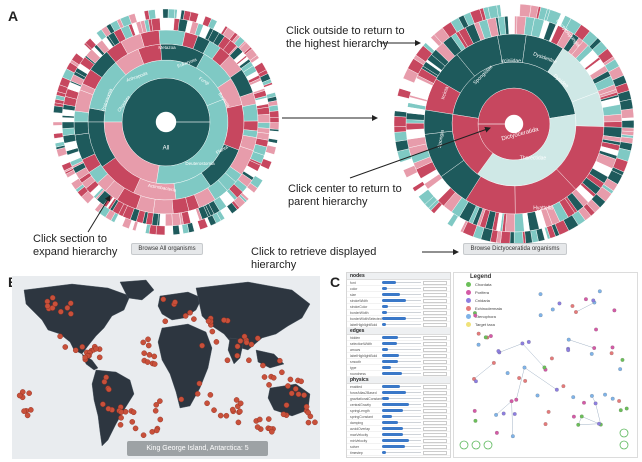 Image resolution: width=642 pixels, height=462 pixels. I want to click on browse-all-button: Browse All organisms, so click(167, 249).